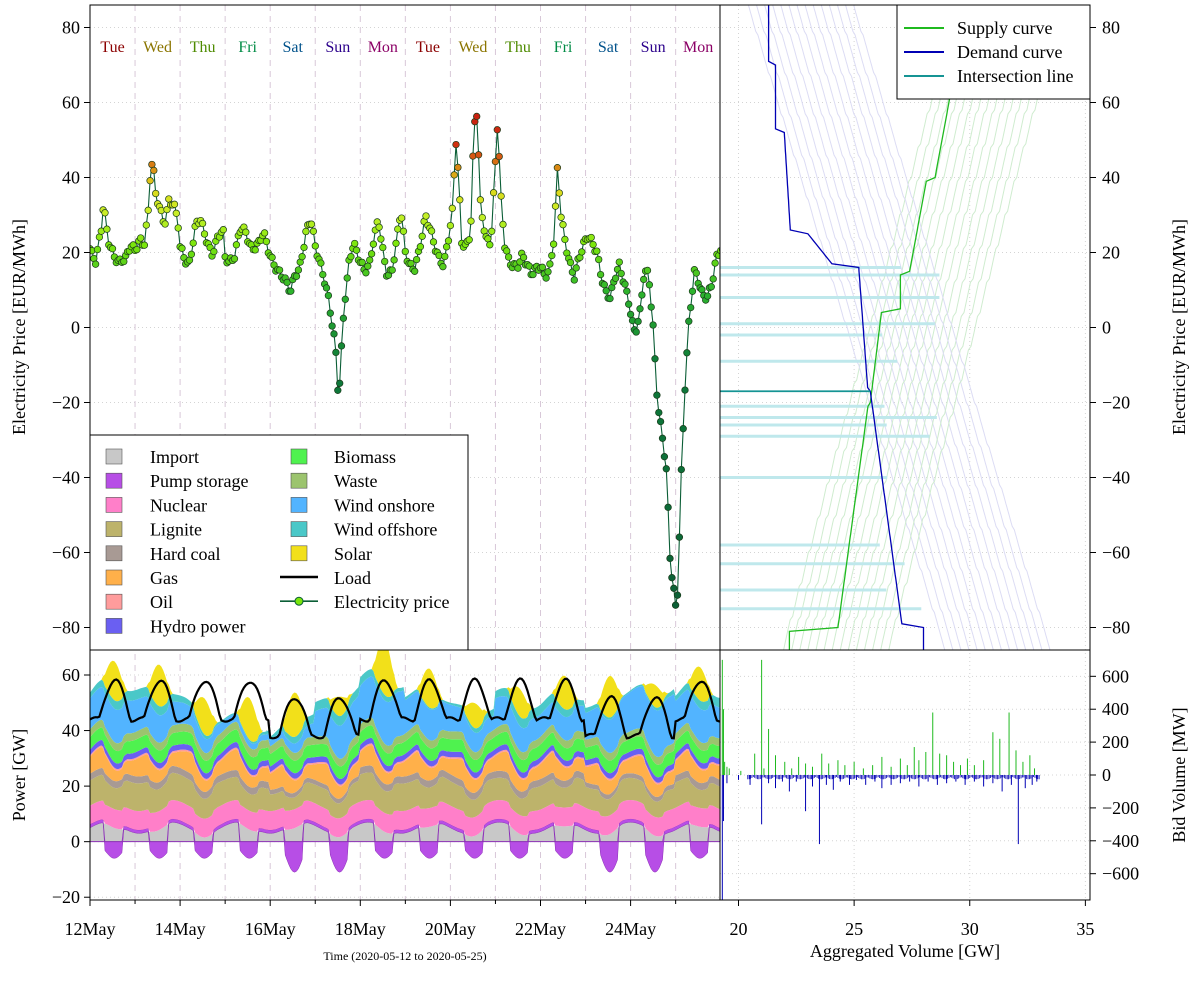  I want to click on volume-x-tick-label: 30, so click(970, 929).